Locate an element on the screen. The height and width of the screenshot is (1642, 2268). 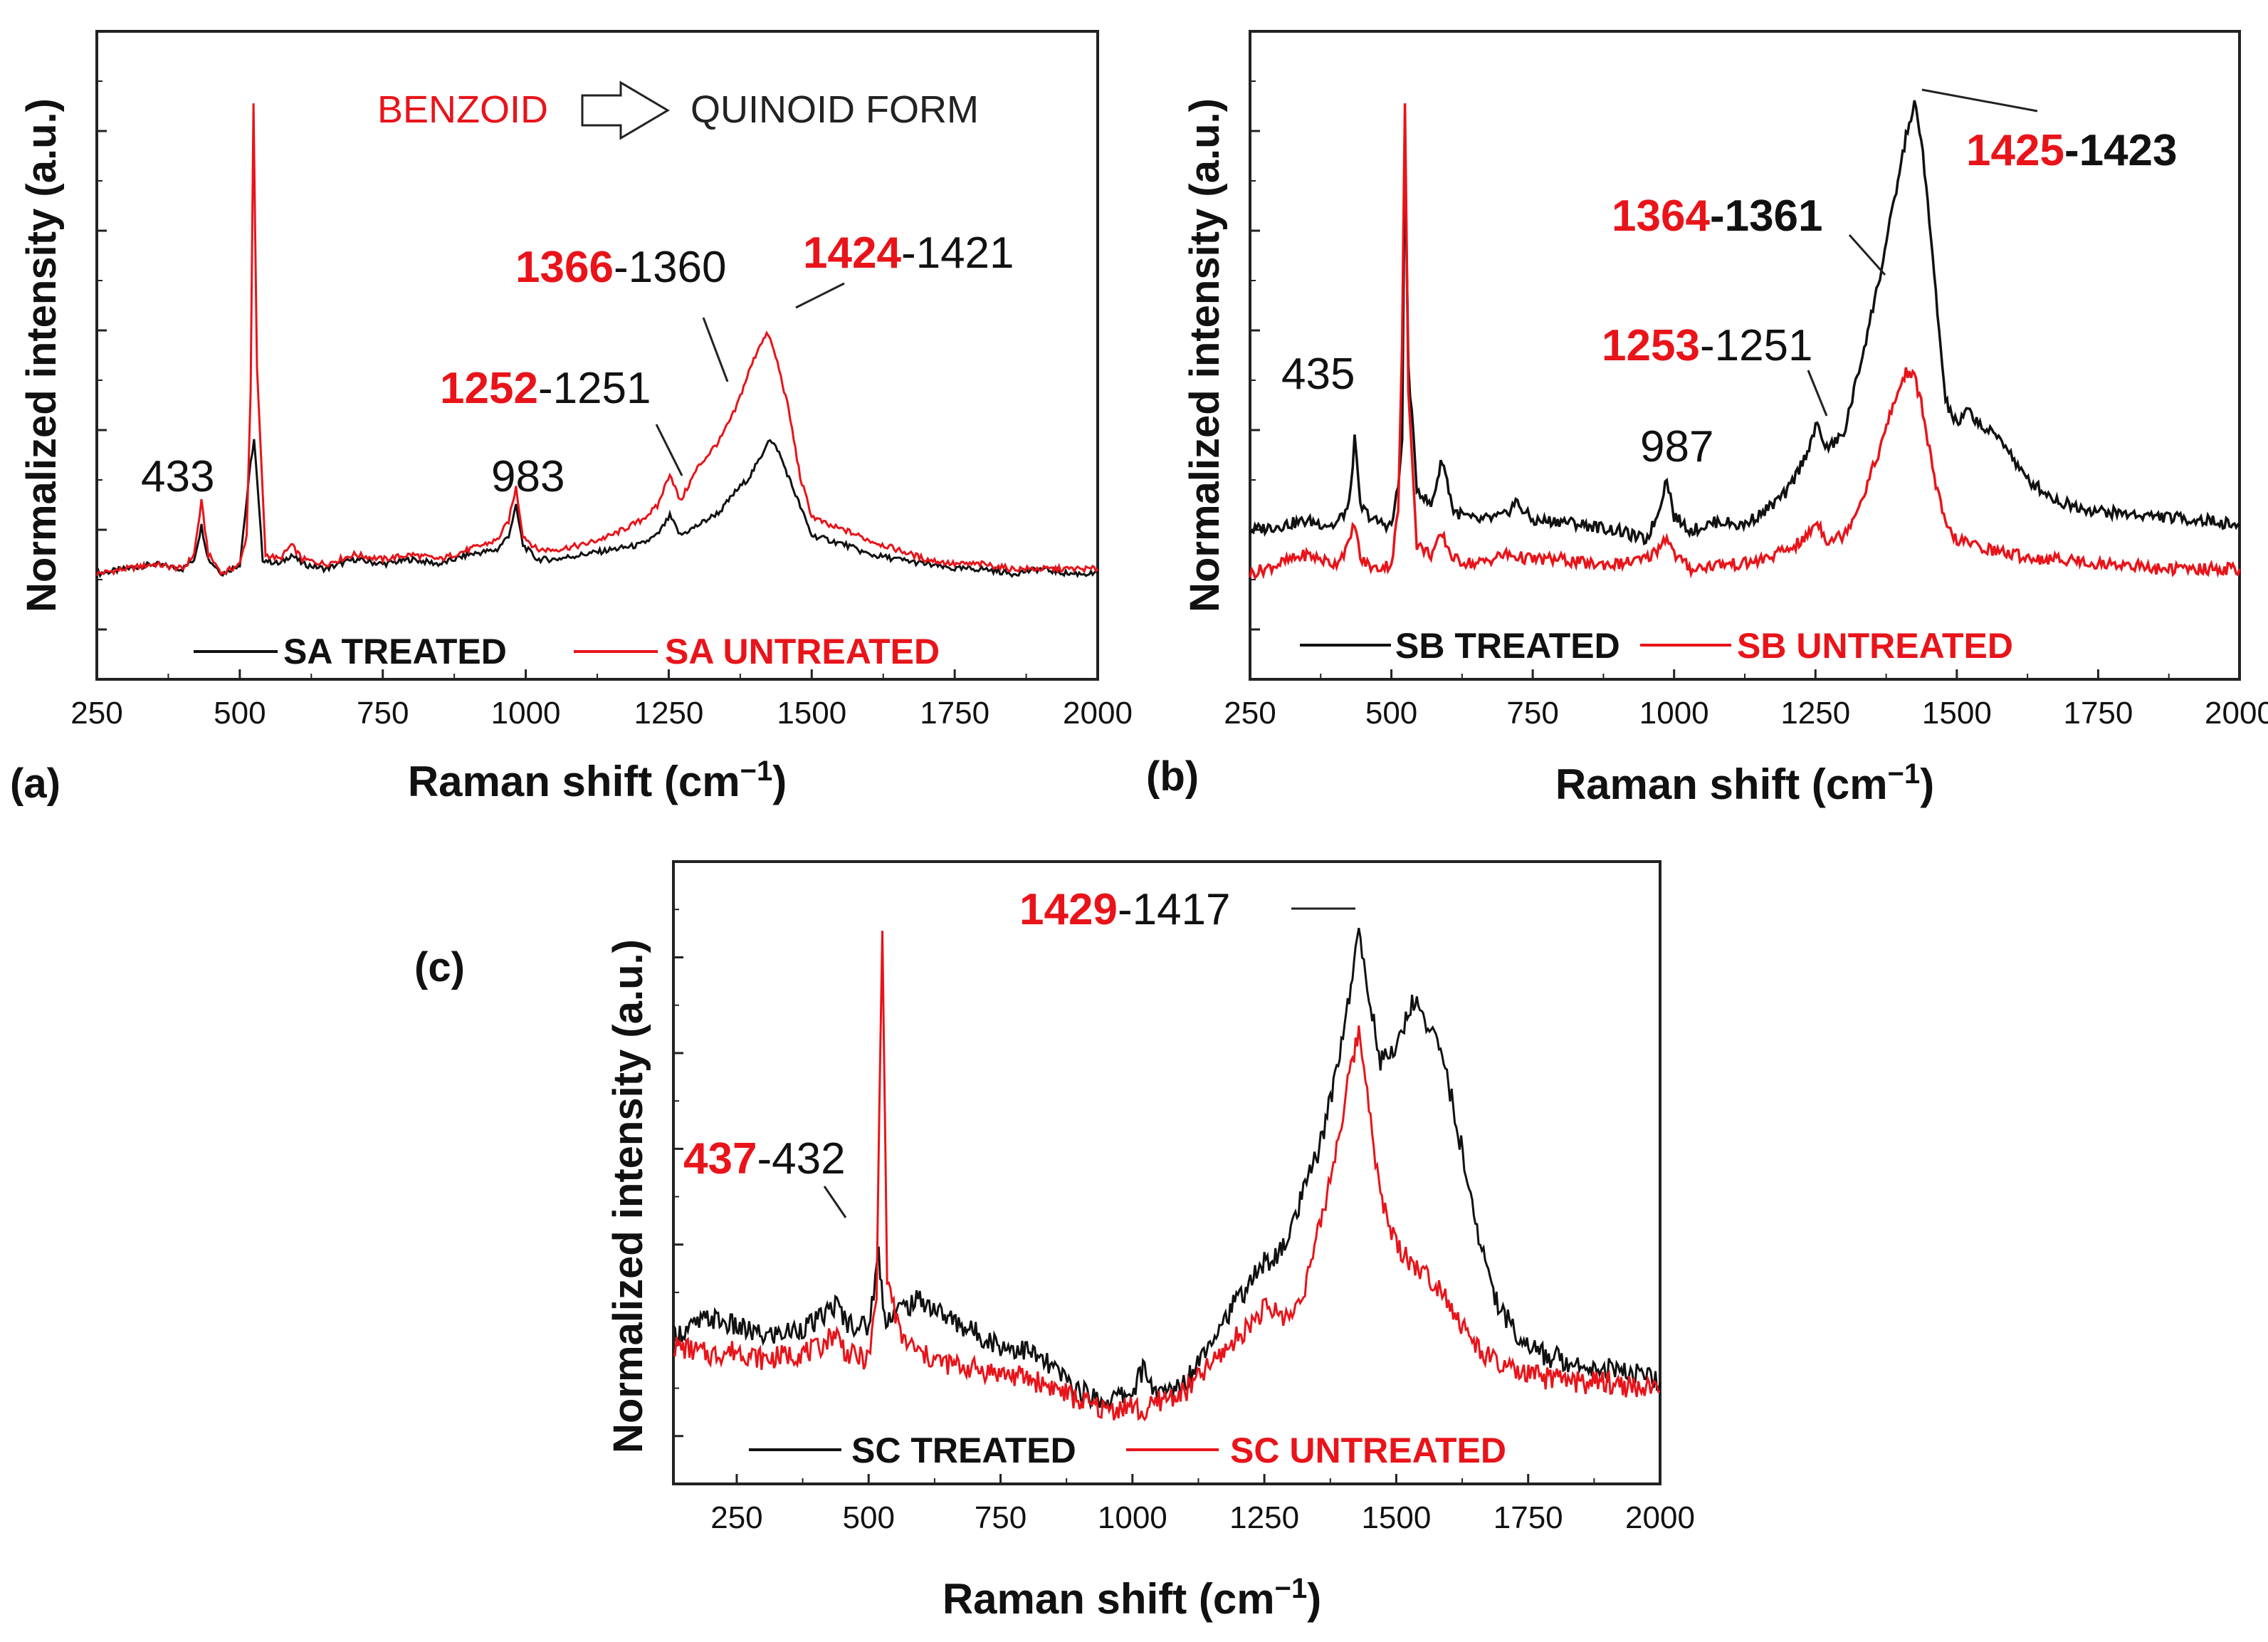
panel-label: (b) is located at coordinates (1172, 777).